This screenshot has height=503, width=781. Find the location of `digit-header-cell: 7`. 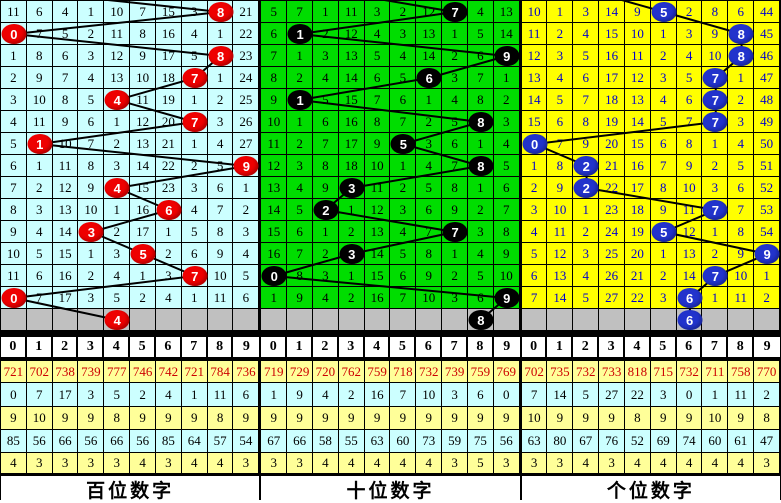

digit-header-cell: 7 is located at coordinates (715, 347).